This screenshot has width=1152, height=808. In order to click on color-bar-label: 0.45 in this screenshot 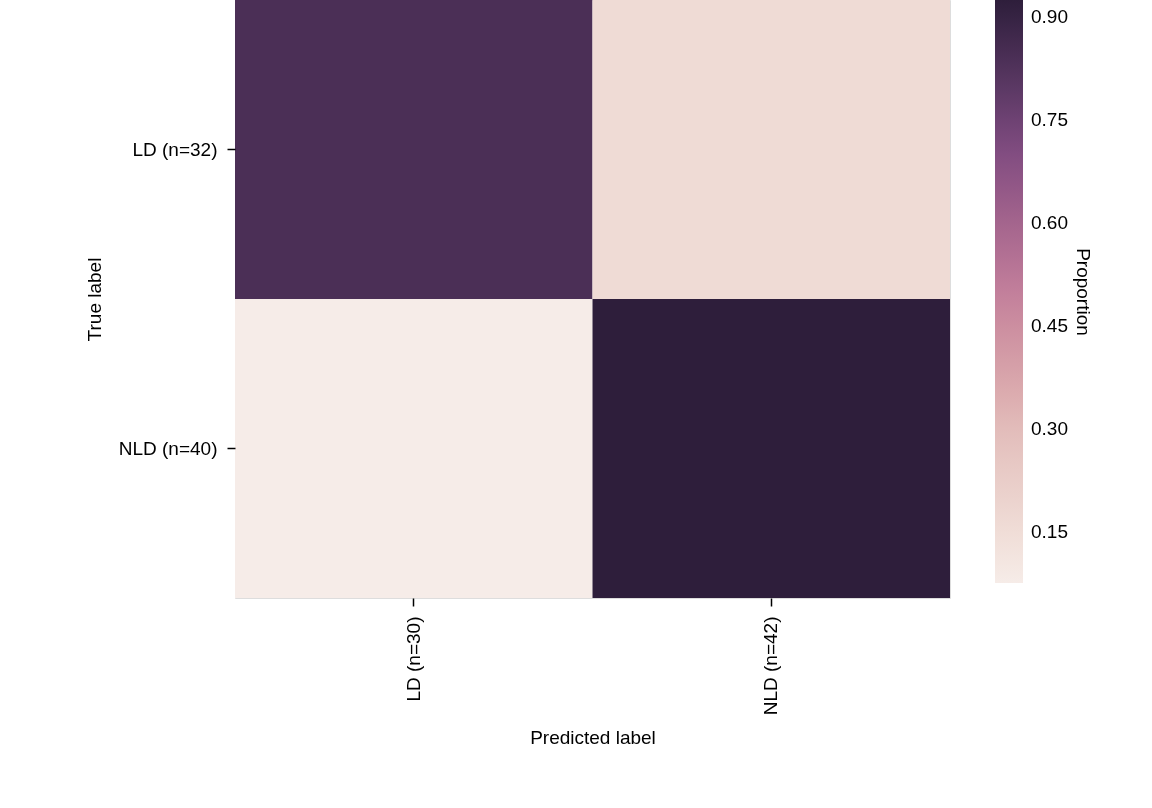, I will do `click(1049, 325)`.